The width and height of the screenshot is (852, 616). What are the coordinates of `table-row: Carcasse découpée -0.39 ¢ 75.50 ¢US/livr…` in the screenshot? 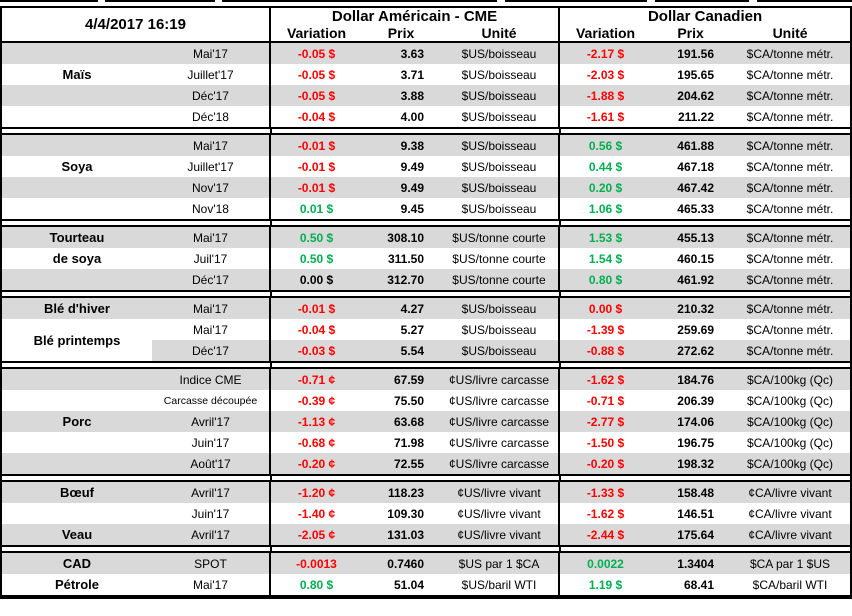 It's located at (426, 400).